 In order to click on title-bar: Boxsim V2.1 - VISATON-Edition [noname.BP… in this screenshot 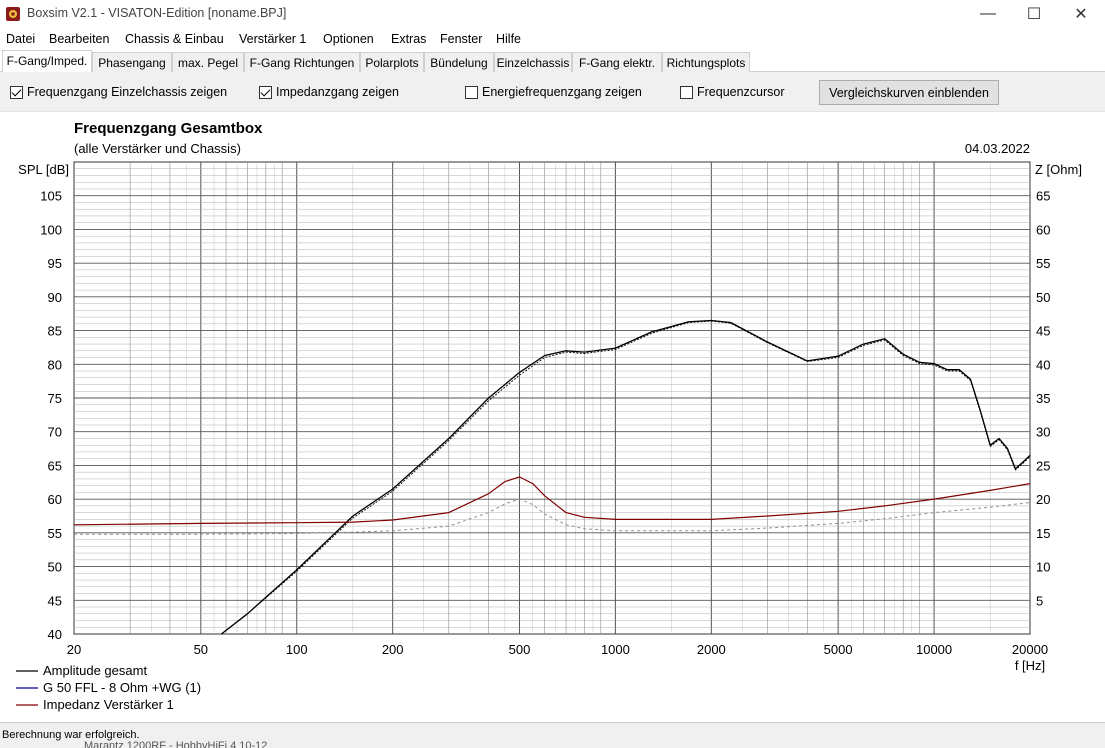, I will do `click(552, 14)`.